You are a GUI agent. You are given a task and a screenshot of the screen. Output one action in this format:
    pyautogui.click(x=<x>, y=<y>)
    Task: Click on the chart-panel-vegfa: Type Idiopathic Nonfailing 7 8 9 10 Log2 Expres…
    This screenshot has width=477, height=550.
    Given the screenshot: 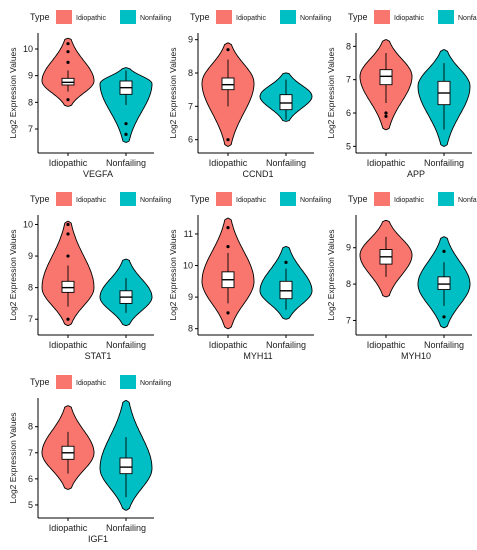 What is the action you would take?
    pyautogui.click(x=89, y=94)
    